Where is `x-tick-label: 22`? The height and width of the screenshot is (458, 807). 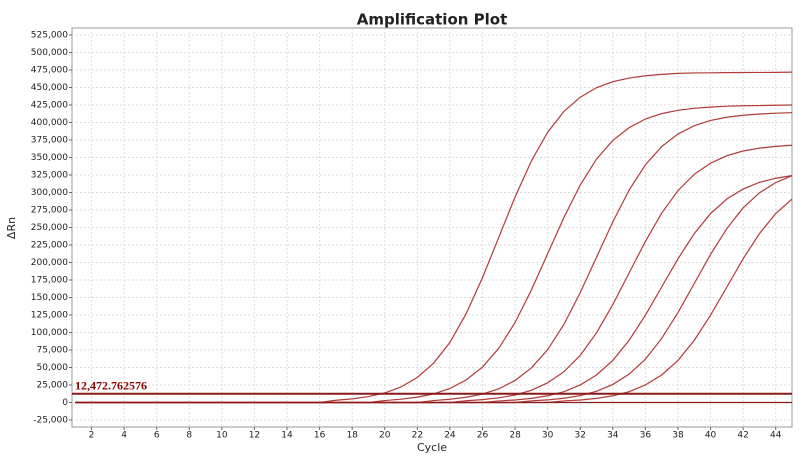 x-tick-label: 22 is located at coordinates (417, 436).